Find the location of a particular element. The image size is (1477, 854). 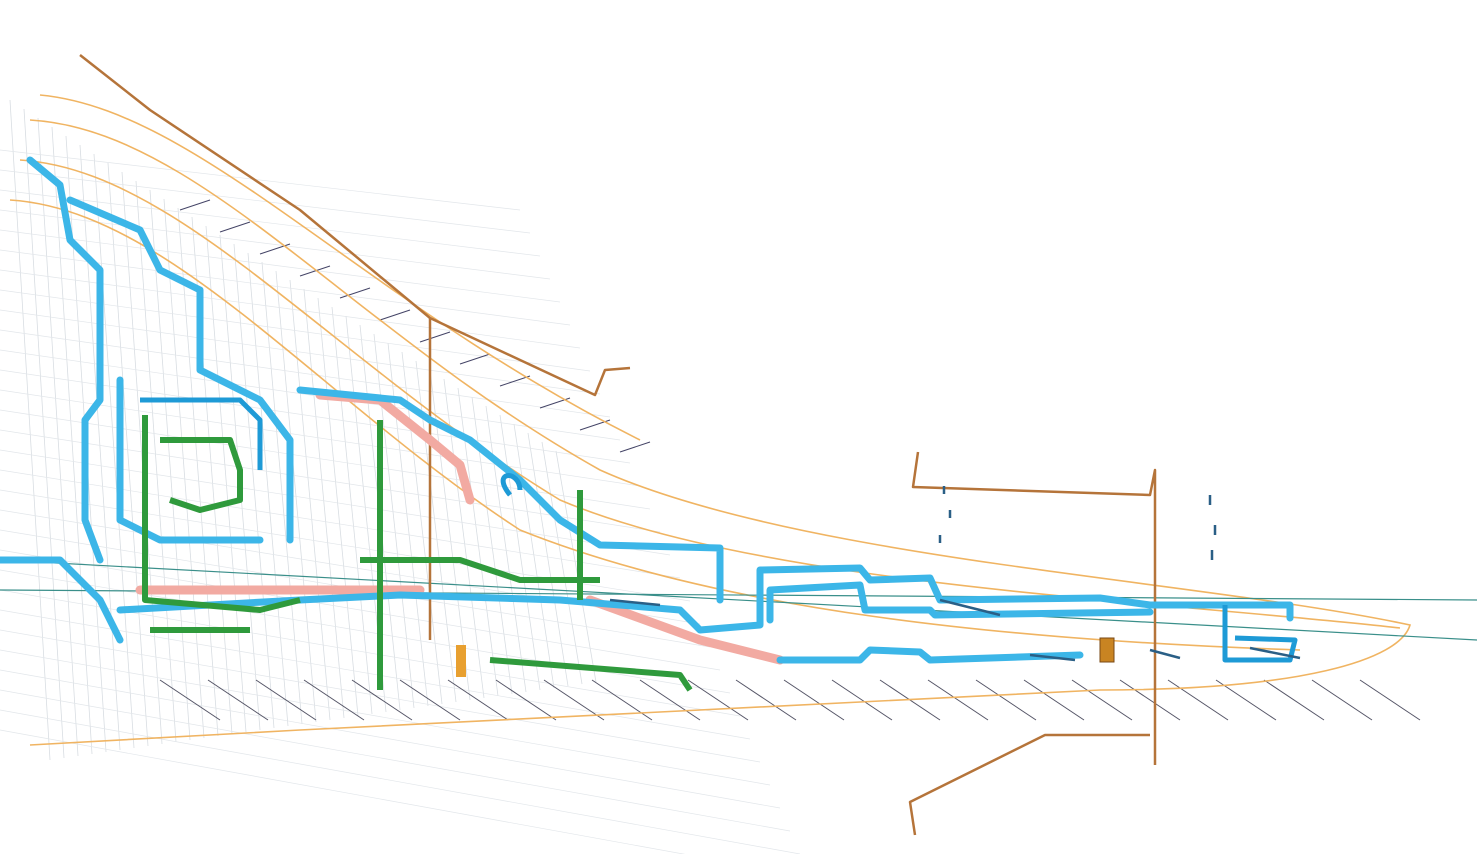

envelope-line is located at coordinates (738, 600).